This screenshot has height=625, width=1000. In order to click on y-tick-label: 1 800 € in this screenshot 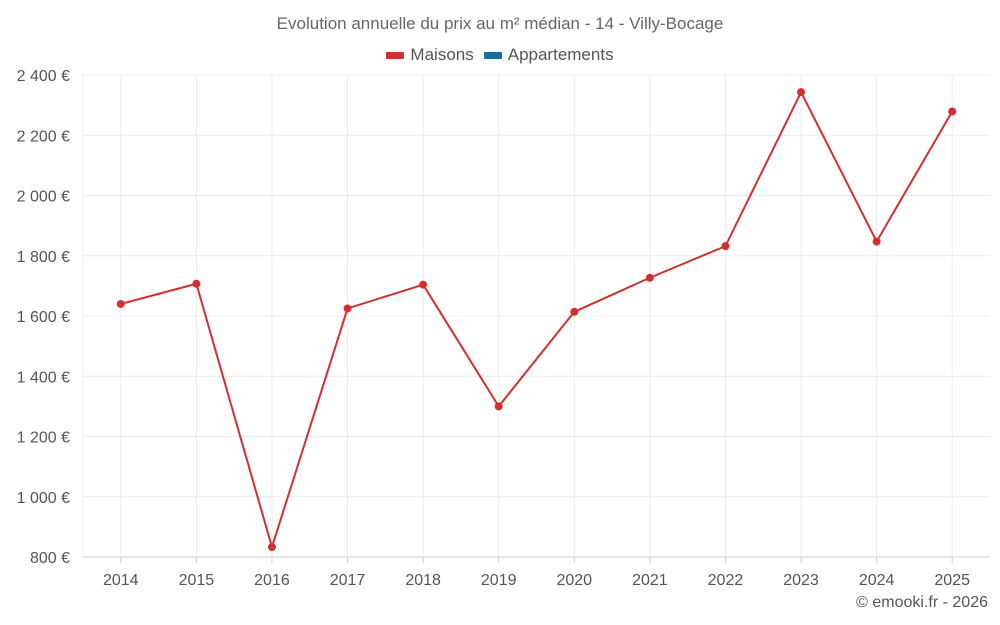, I will do `click(43, 257)`.